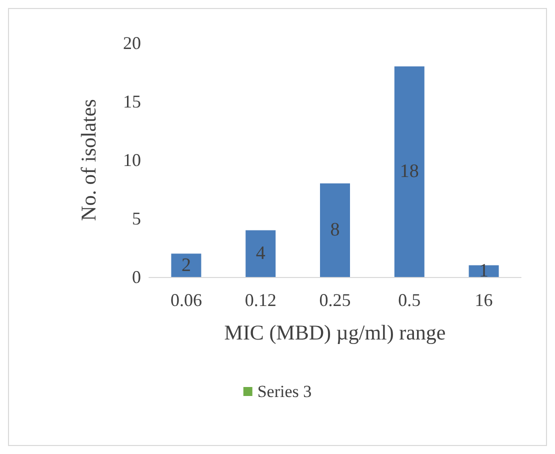 This screenshot has height=454, width=555. I want to click on x-tick-label: 0.5, so click(409, 300).